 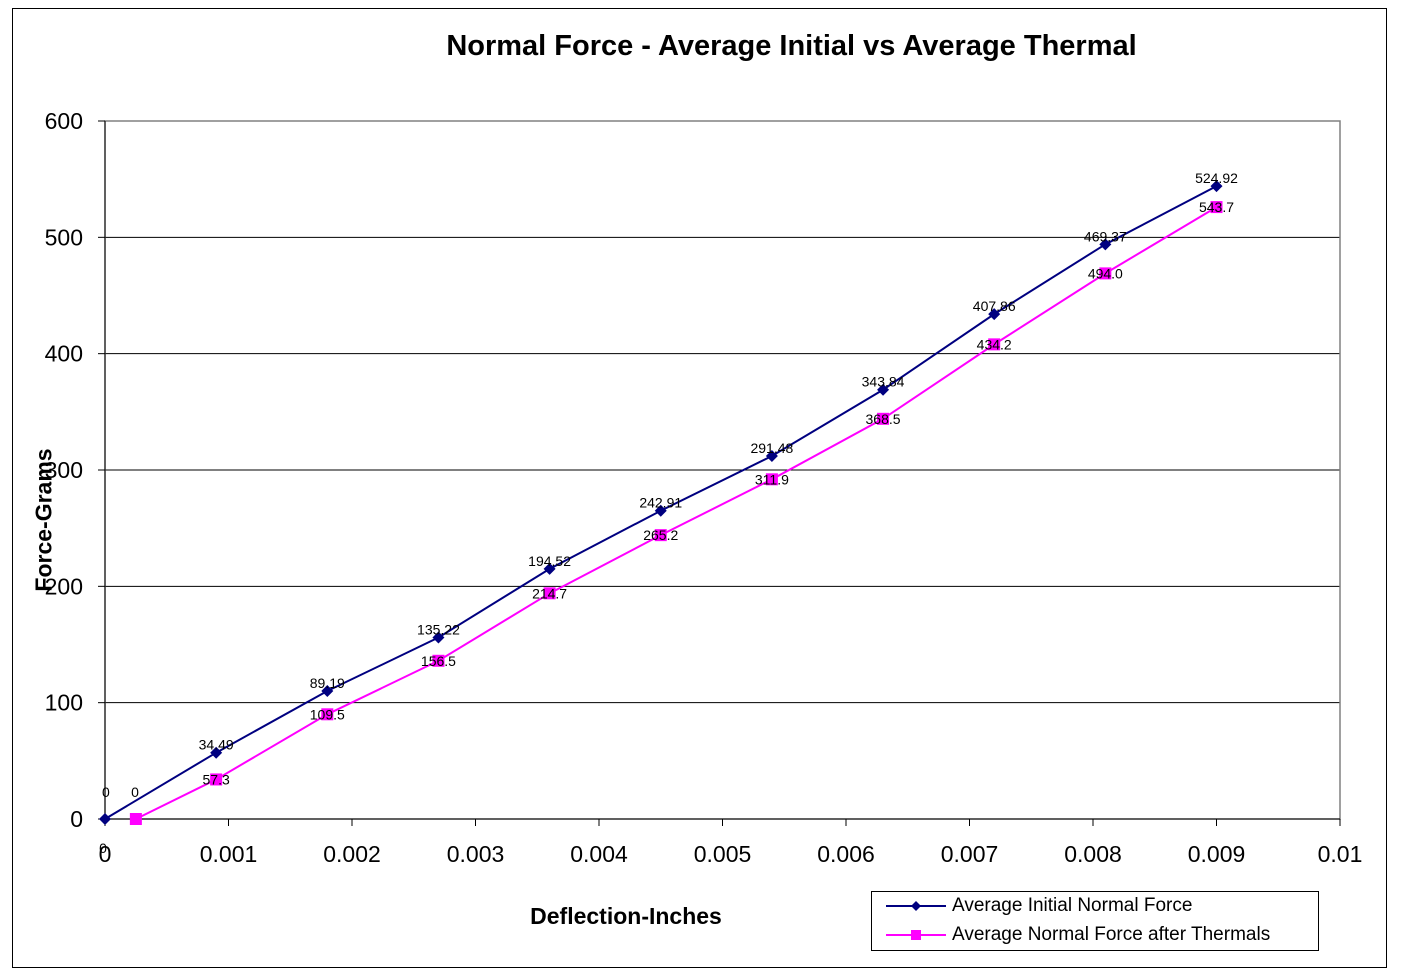 What do you see at coordinates (1340, 854) in the screenshot?
I see `x-tick-label-10: 0.01` at bounding box center [1340, 854].